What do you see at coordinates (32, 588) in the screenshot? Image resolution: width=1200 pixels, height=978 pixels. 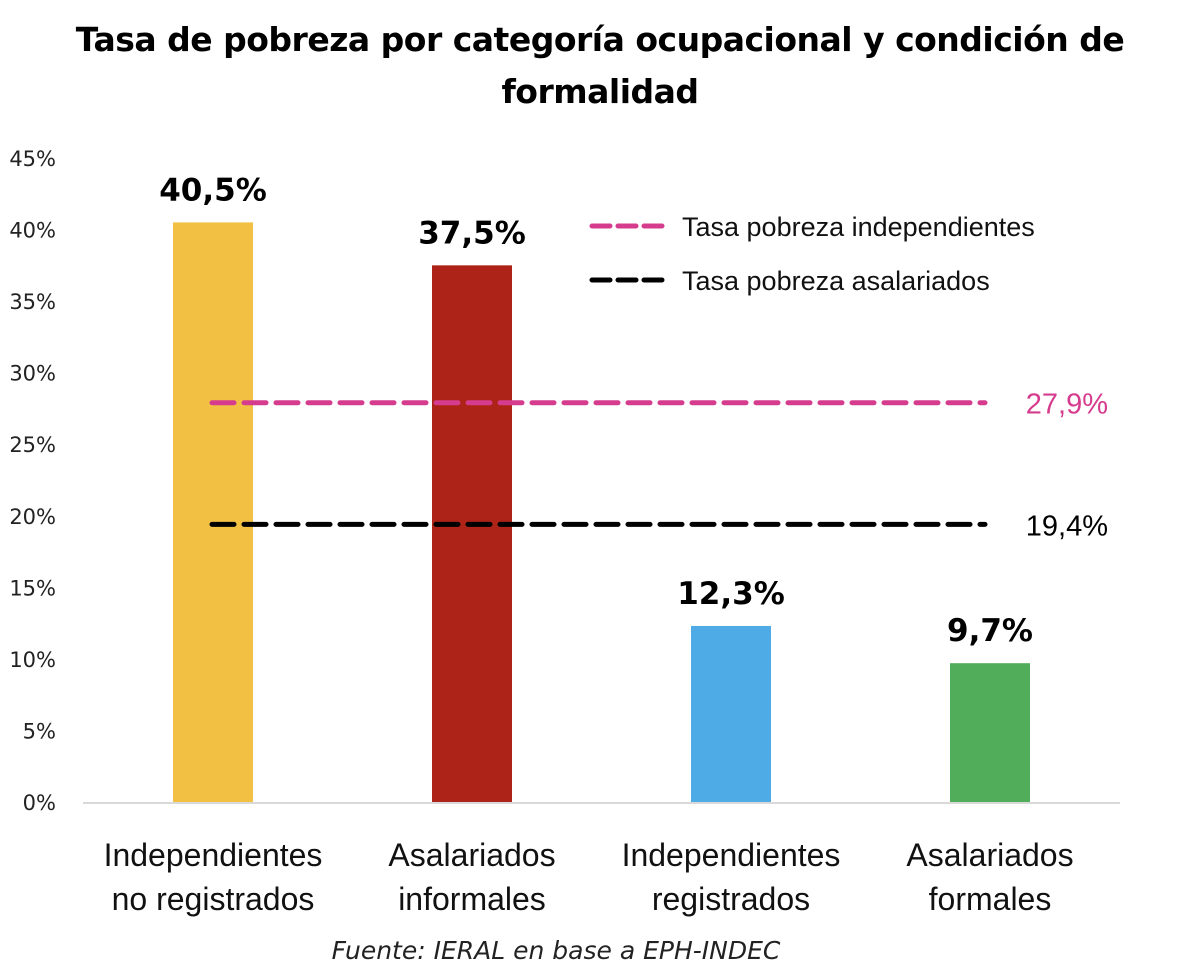 I see `y-tick-label: 15%` at bounding box center [32, 588].